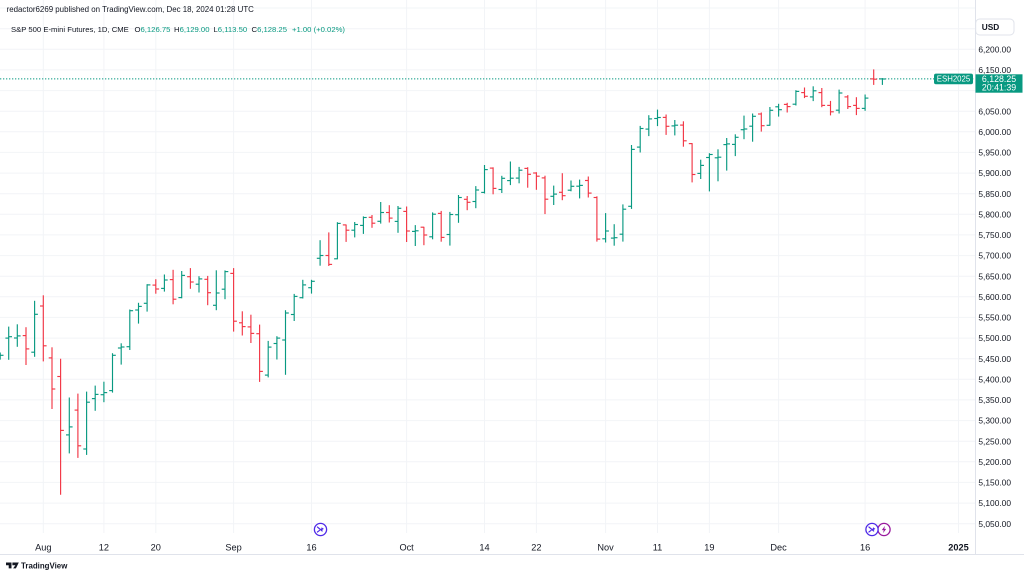  What do you see at coordinates (44, 565) in the screenshot?
I see `svg-text: TradingView` at bounding box center [44, 565].